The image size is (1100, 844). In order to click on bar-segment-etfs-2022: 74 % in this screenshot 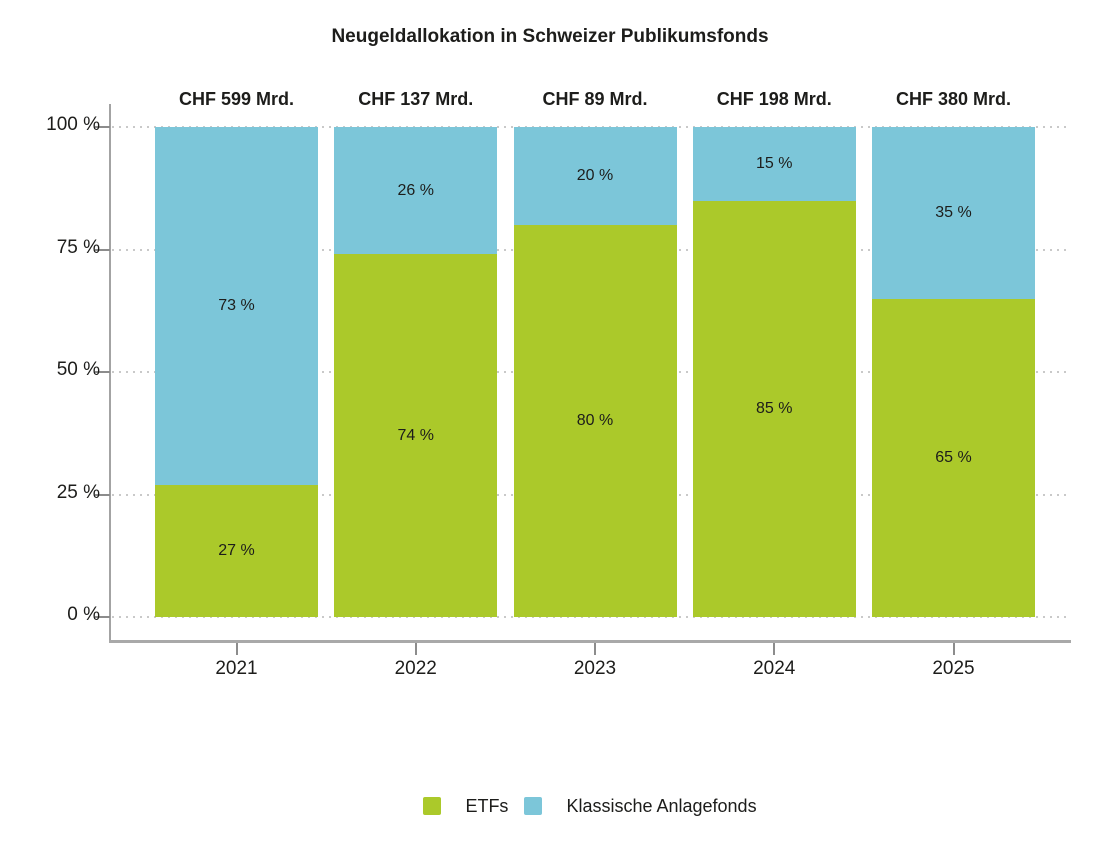, I will do `click(416, 435)`.